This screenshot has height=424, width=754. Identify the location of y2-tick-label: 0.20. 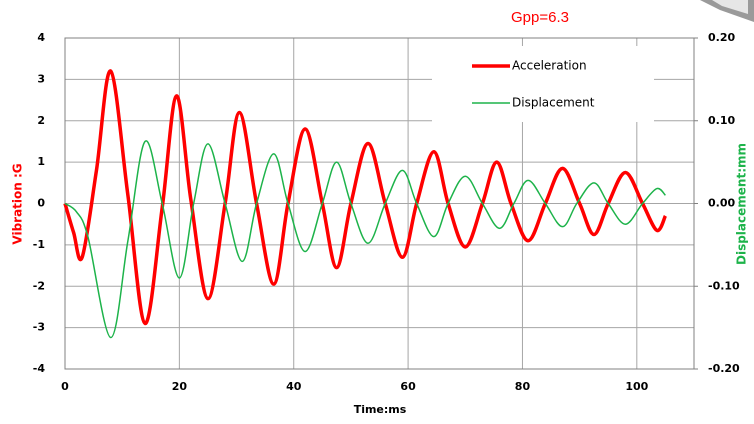
(721, 37).